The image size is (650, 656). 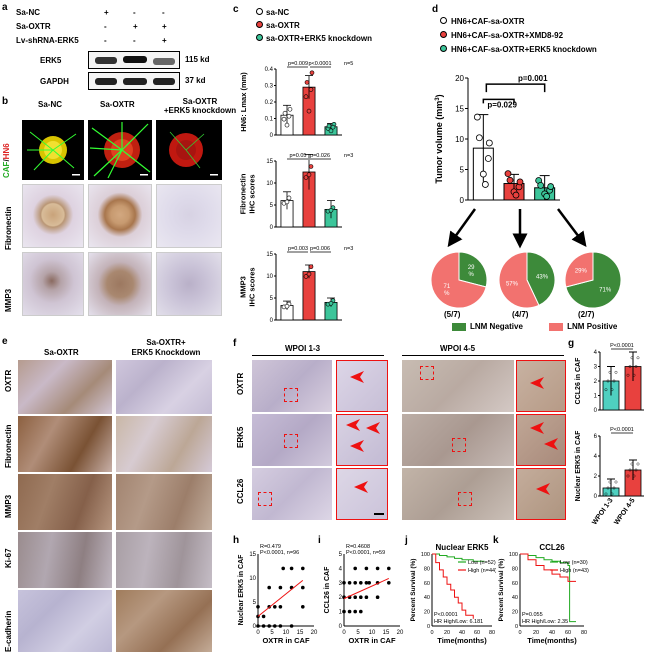 I want to click on row-label-fibronectin: Fibronectin, so click(x=8, y=228).